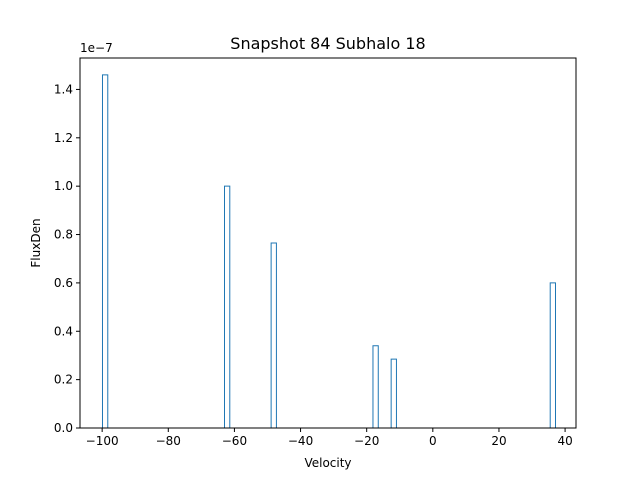 The height and width of the screenshot is (480, 640). I want to click on y-tick-label: 1.2, so click(63, 138).